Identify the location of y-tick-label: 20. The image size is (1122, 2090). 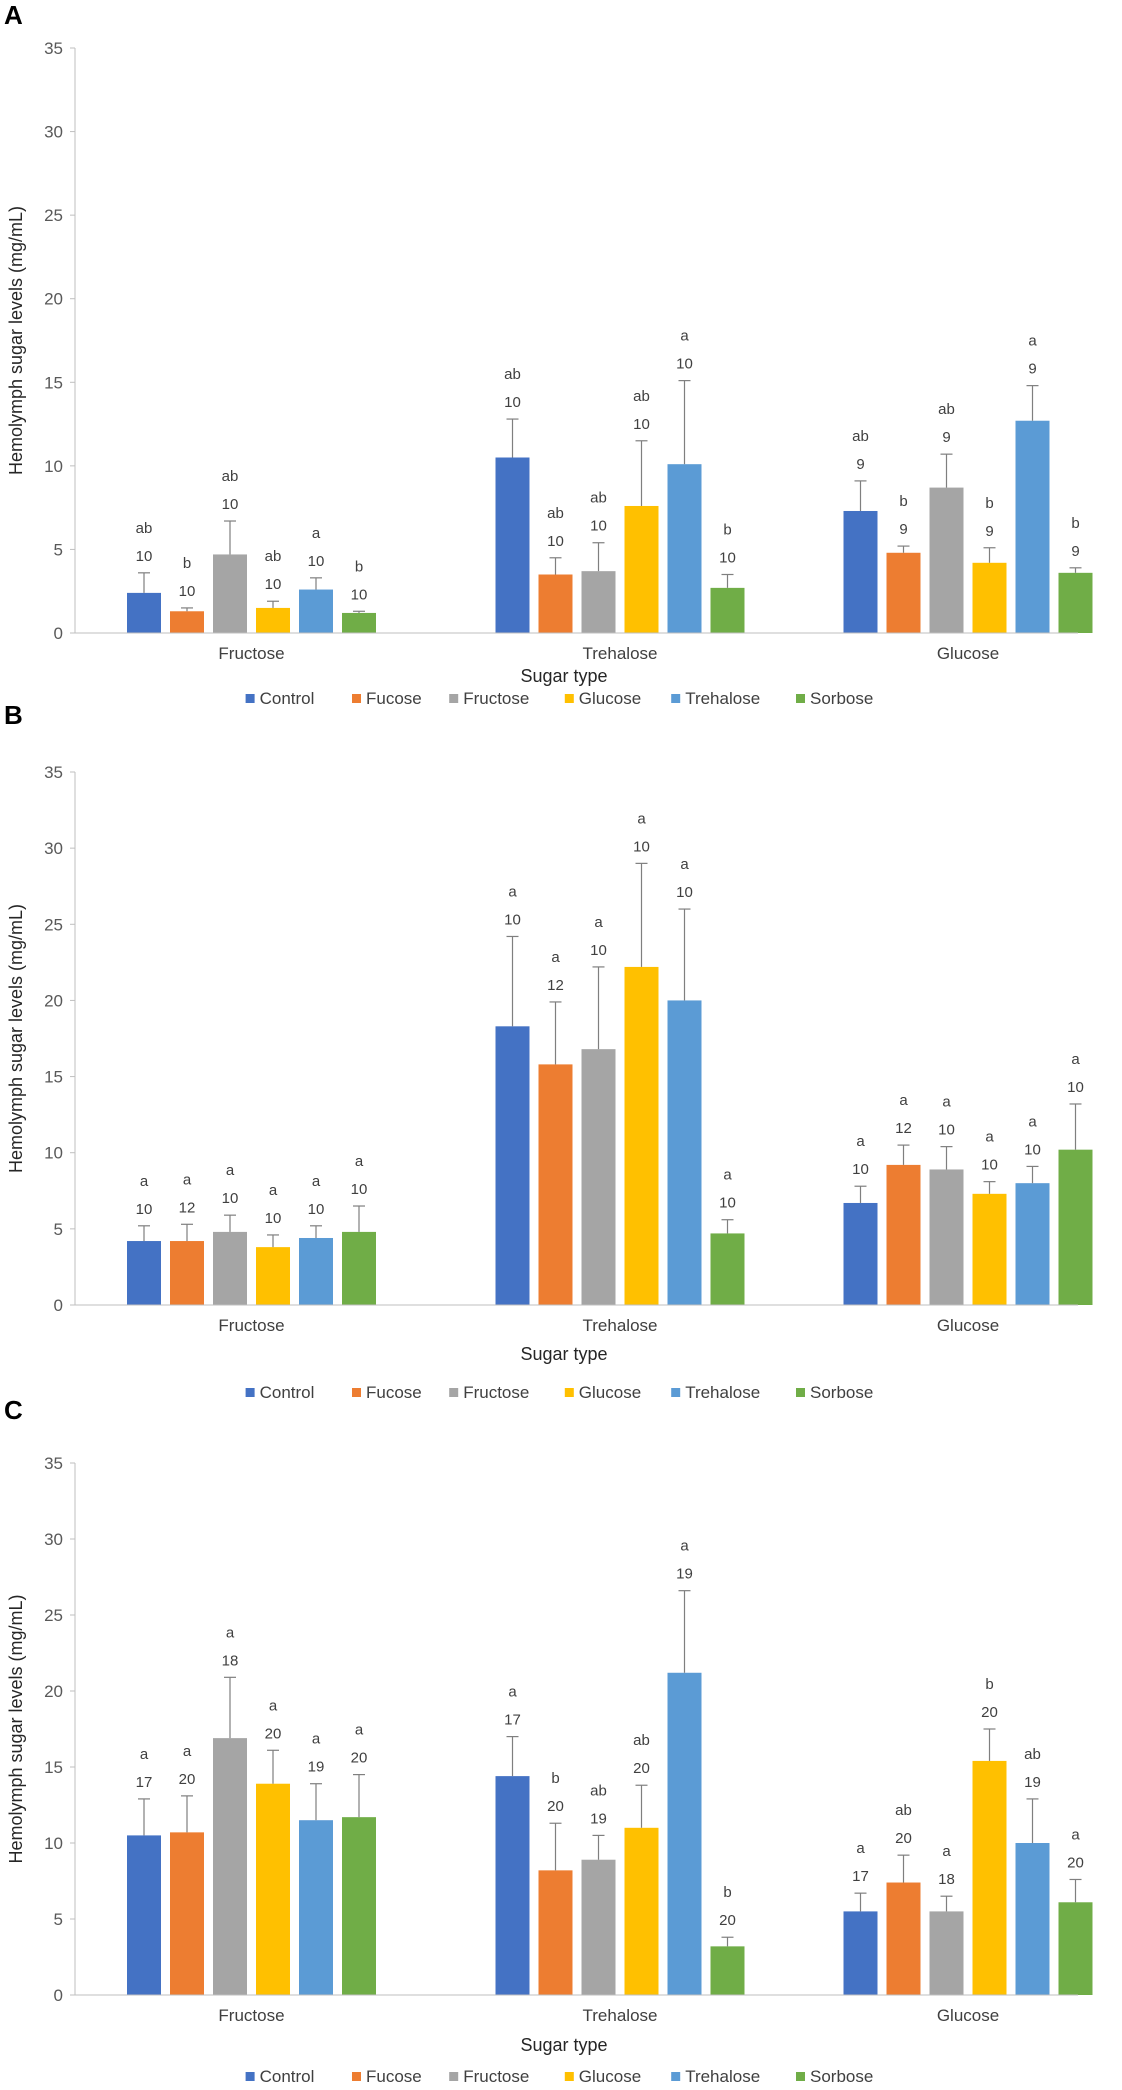
(53, 1691).